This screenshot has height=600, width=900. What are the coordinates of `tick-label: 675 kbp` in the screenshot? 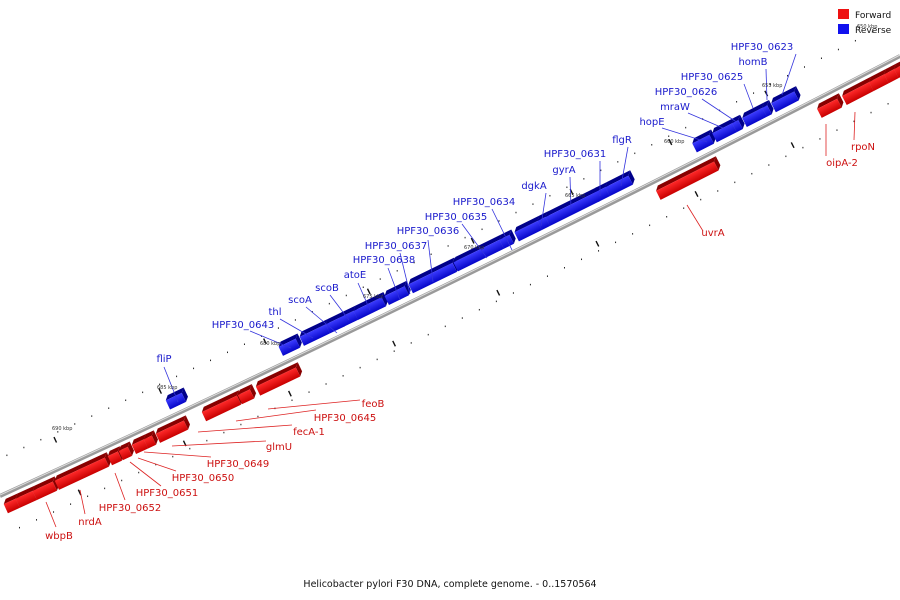 It's located at (373, 297).